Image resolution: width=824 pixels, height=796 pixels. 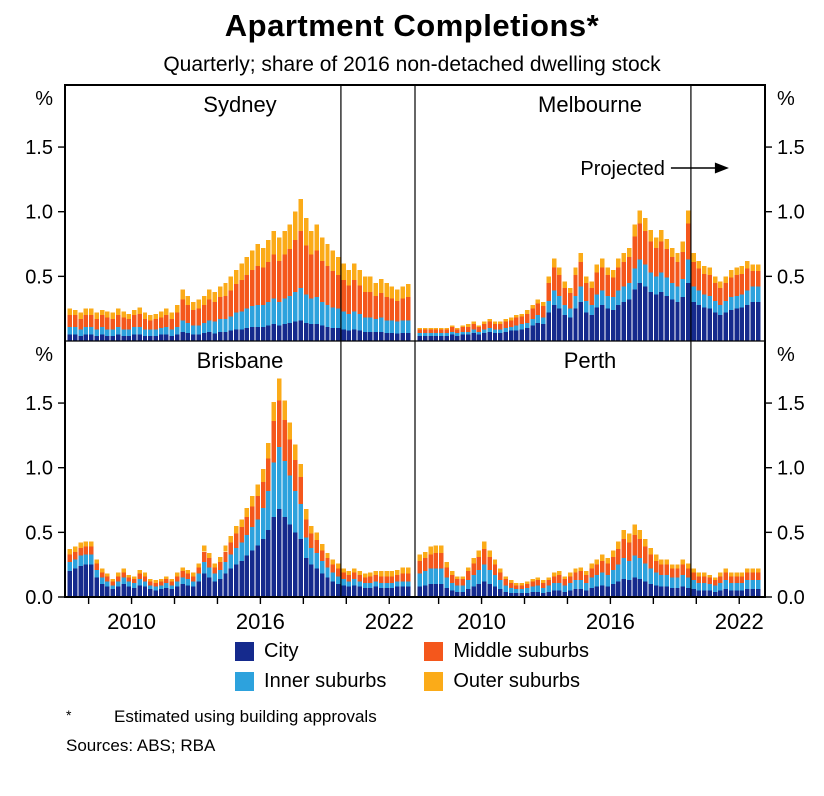 What do you see at coordinates (325, 681) in the screenshot?
I see `legend-label-inner-suburbs: Inner suburbs` at bounding box center [325, 681].